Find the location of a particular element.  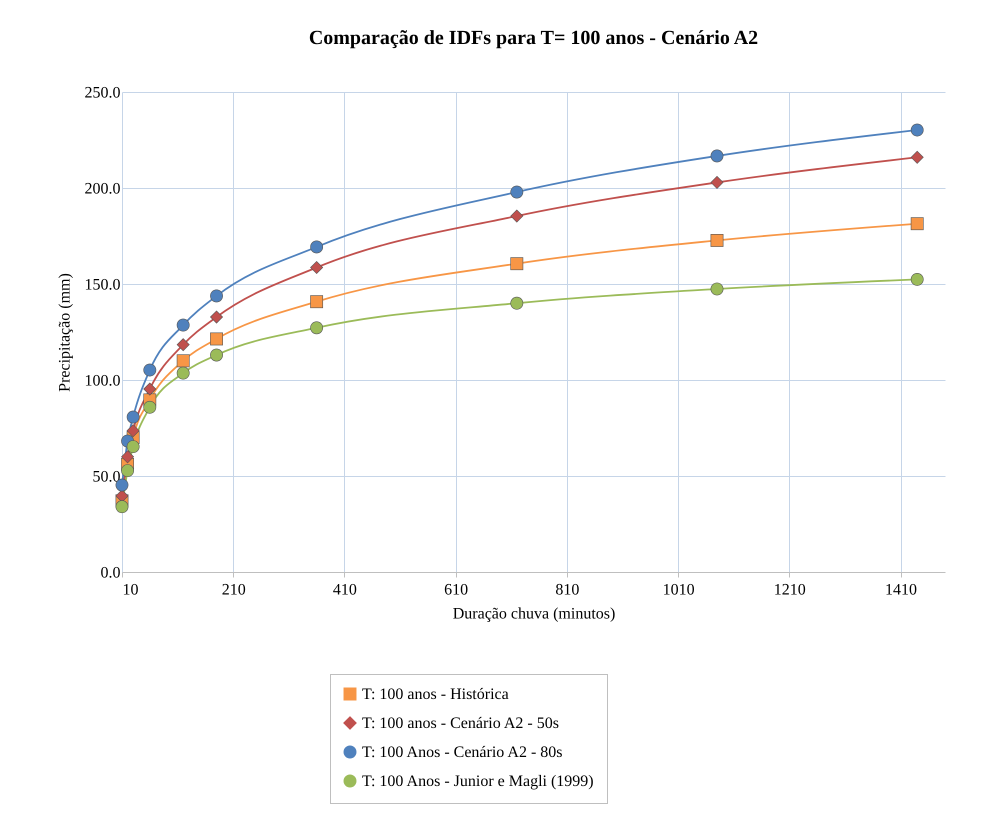

chart-title: Comparação de IDFs para T= 100 anos - Cenário A2 is located at coordinates (533, 38).